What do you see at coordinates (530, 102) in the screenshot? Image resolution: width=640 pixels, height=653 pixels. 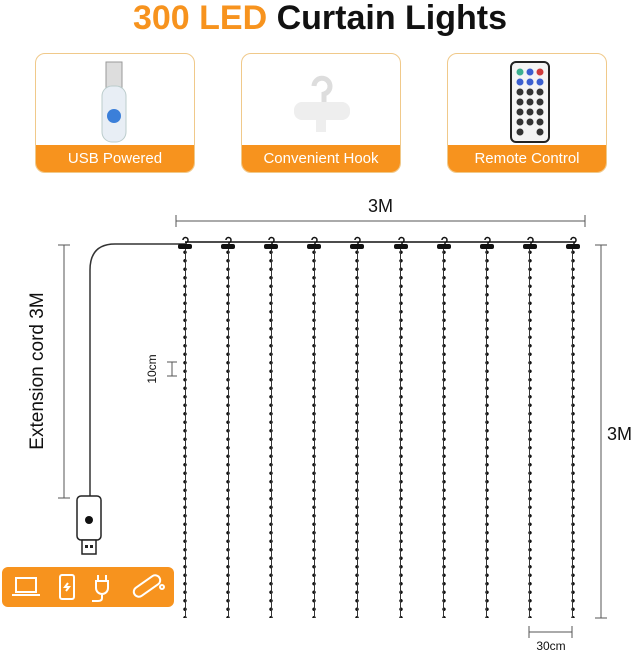 I see `remote-icon` at bounding box center [530, 102].